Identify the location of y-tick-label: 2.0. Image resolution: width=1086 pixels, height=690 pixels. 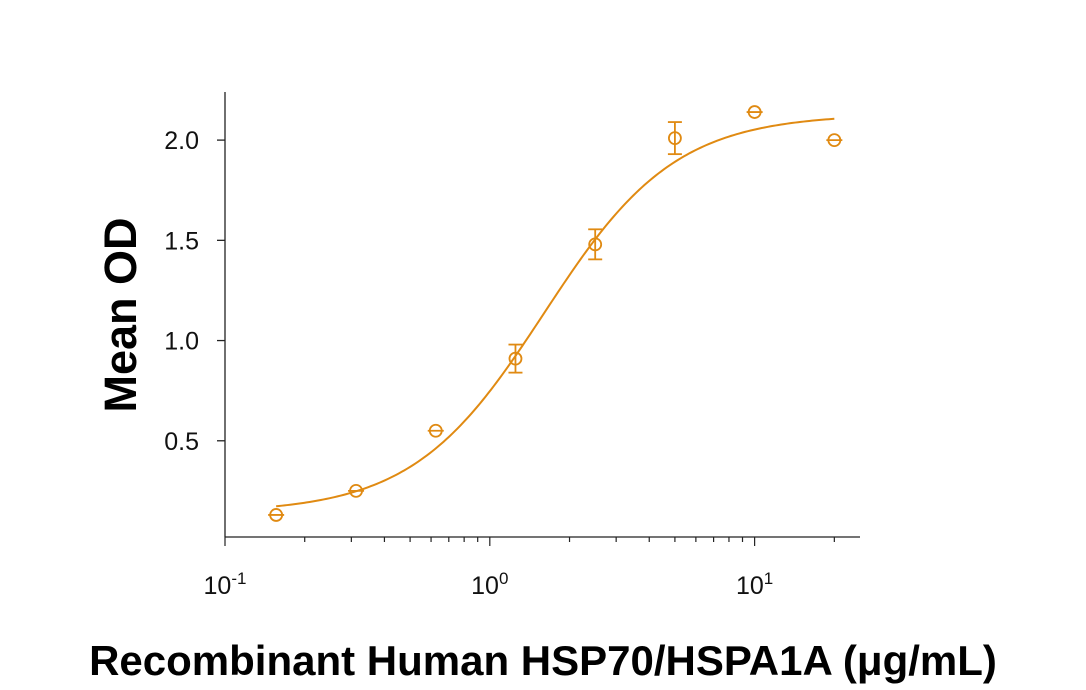
(181, 141).